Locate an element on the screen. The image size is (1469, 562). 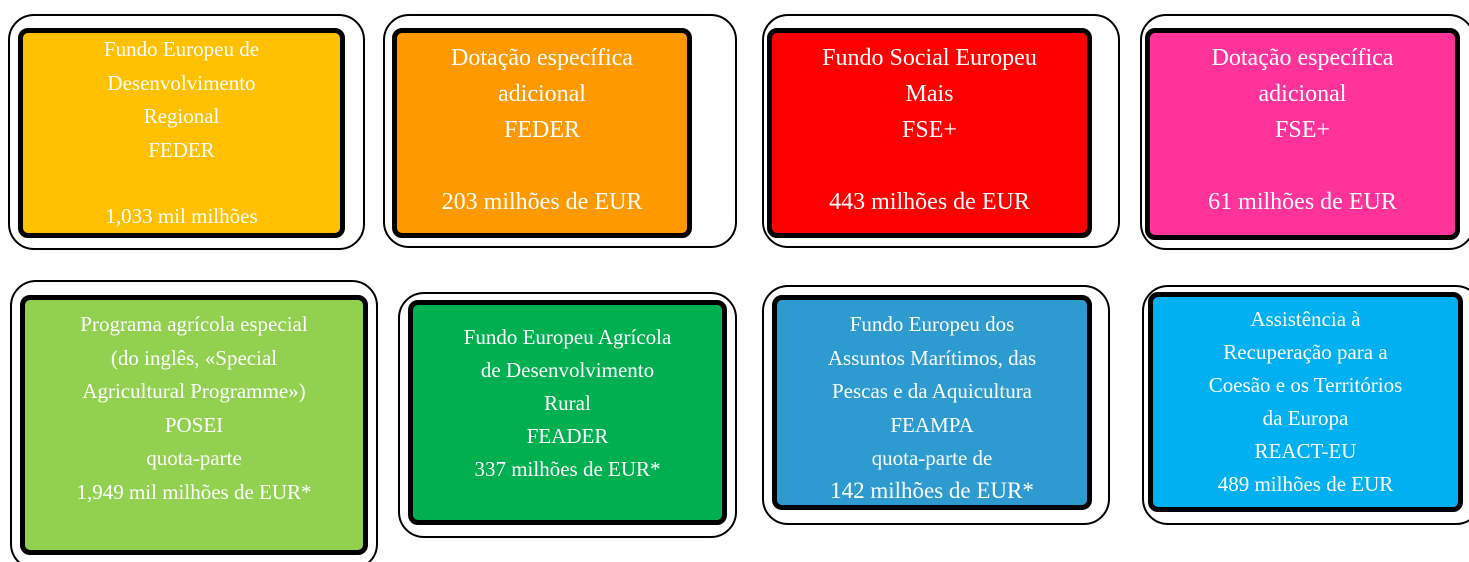
card-label: Assuntos Marítimos, das is located at coordinates (932, 357).